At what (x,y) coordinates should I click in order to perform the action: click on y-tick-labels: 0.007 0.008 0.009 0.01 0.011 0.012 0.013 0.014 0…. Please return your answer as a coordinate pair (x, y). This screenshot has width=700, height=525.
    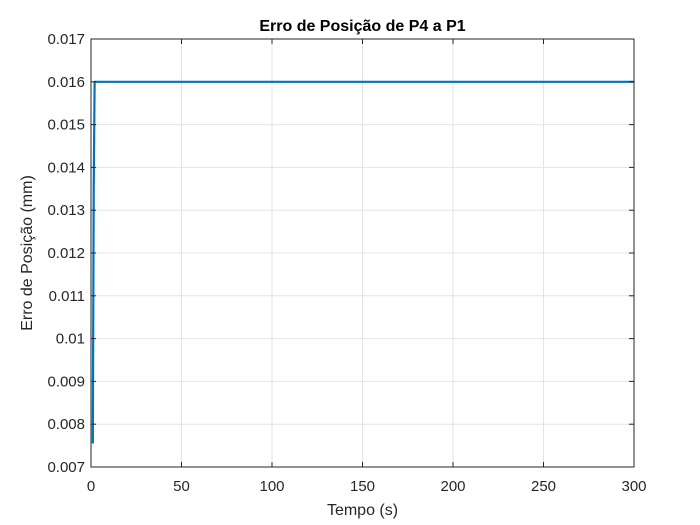
    Looking at the image, I should click on (66, 253).